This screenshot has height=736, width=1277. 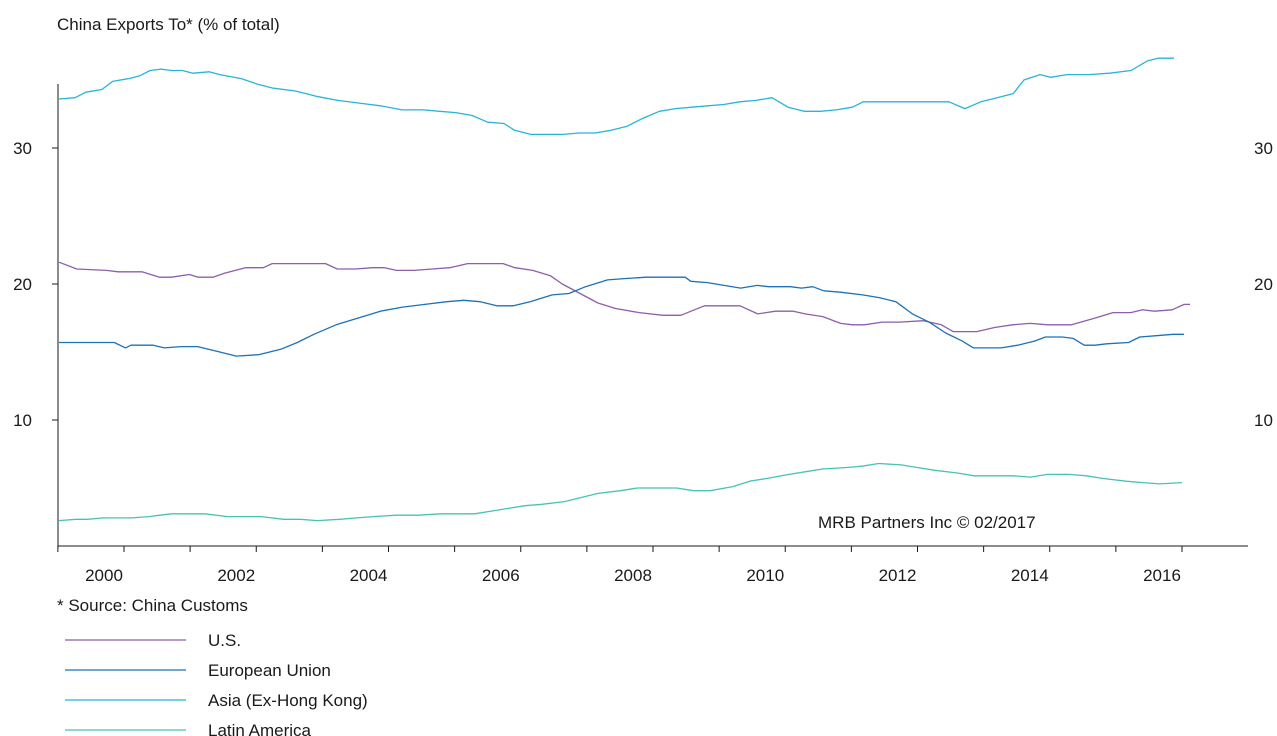 What do you see at coordinates (620, 492) in the screenshot?
I see `series-line-latin-america` at bounding box center [620, 492].